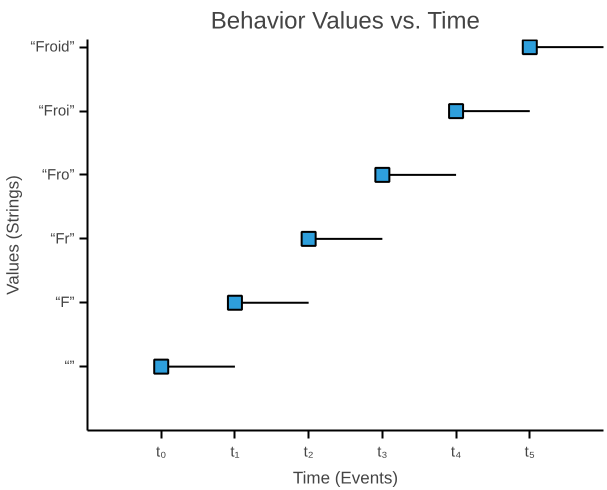 The height and width of the screenshot is (490, 607). What do you see at coordinates (58, 175) in the screenshot?
I see `text: “Fro”` at bounding box center [58, 175].